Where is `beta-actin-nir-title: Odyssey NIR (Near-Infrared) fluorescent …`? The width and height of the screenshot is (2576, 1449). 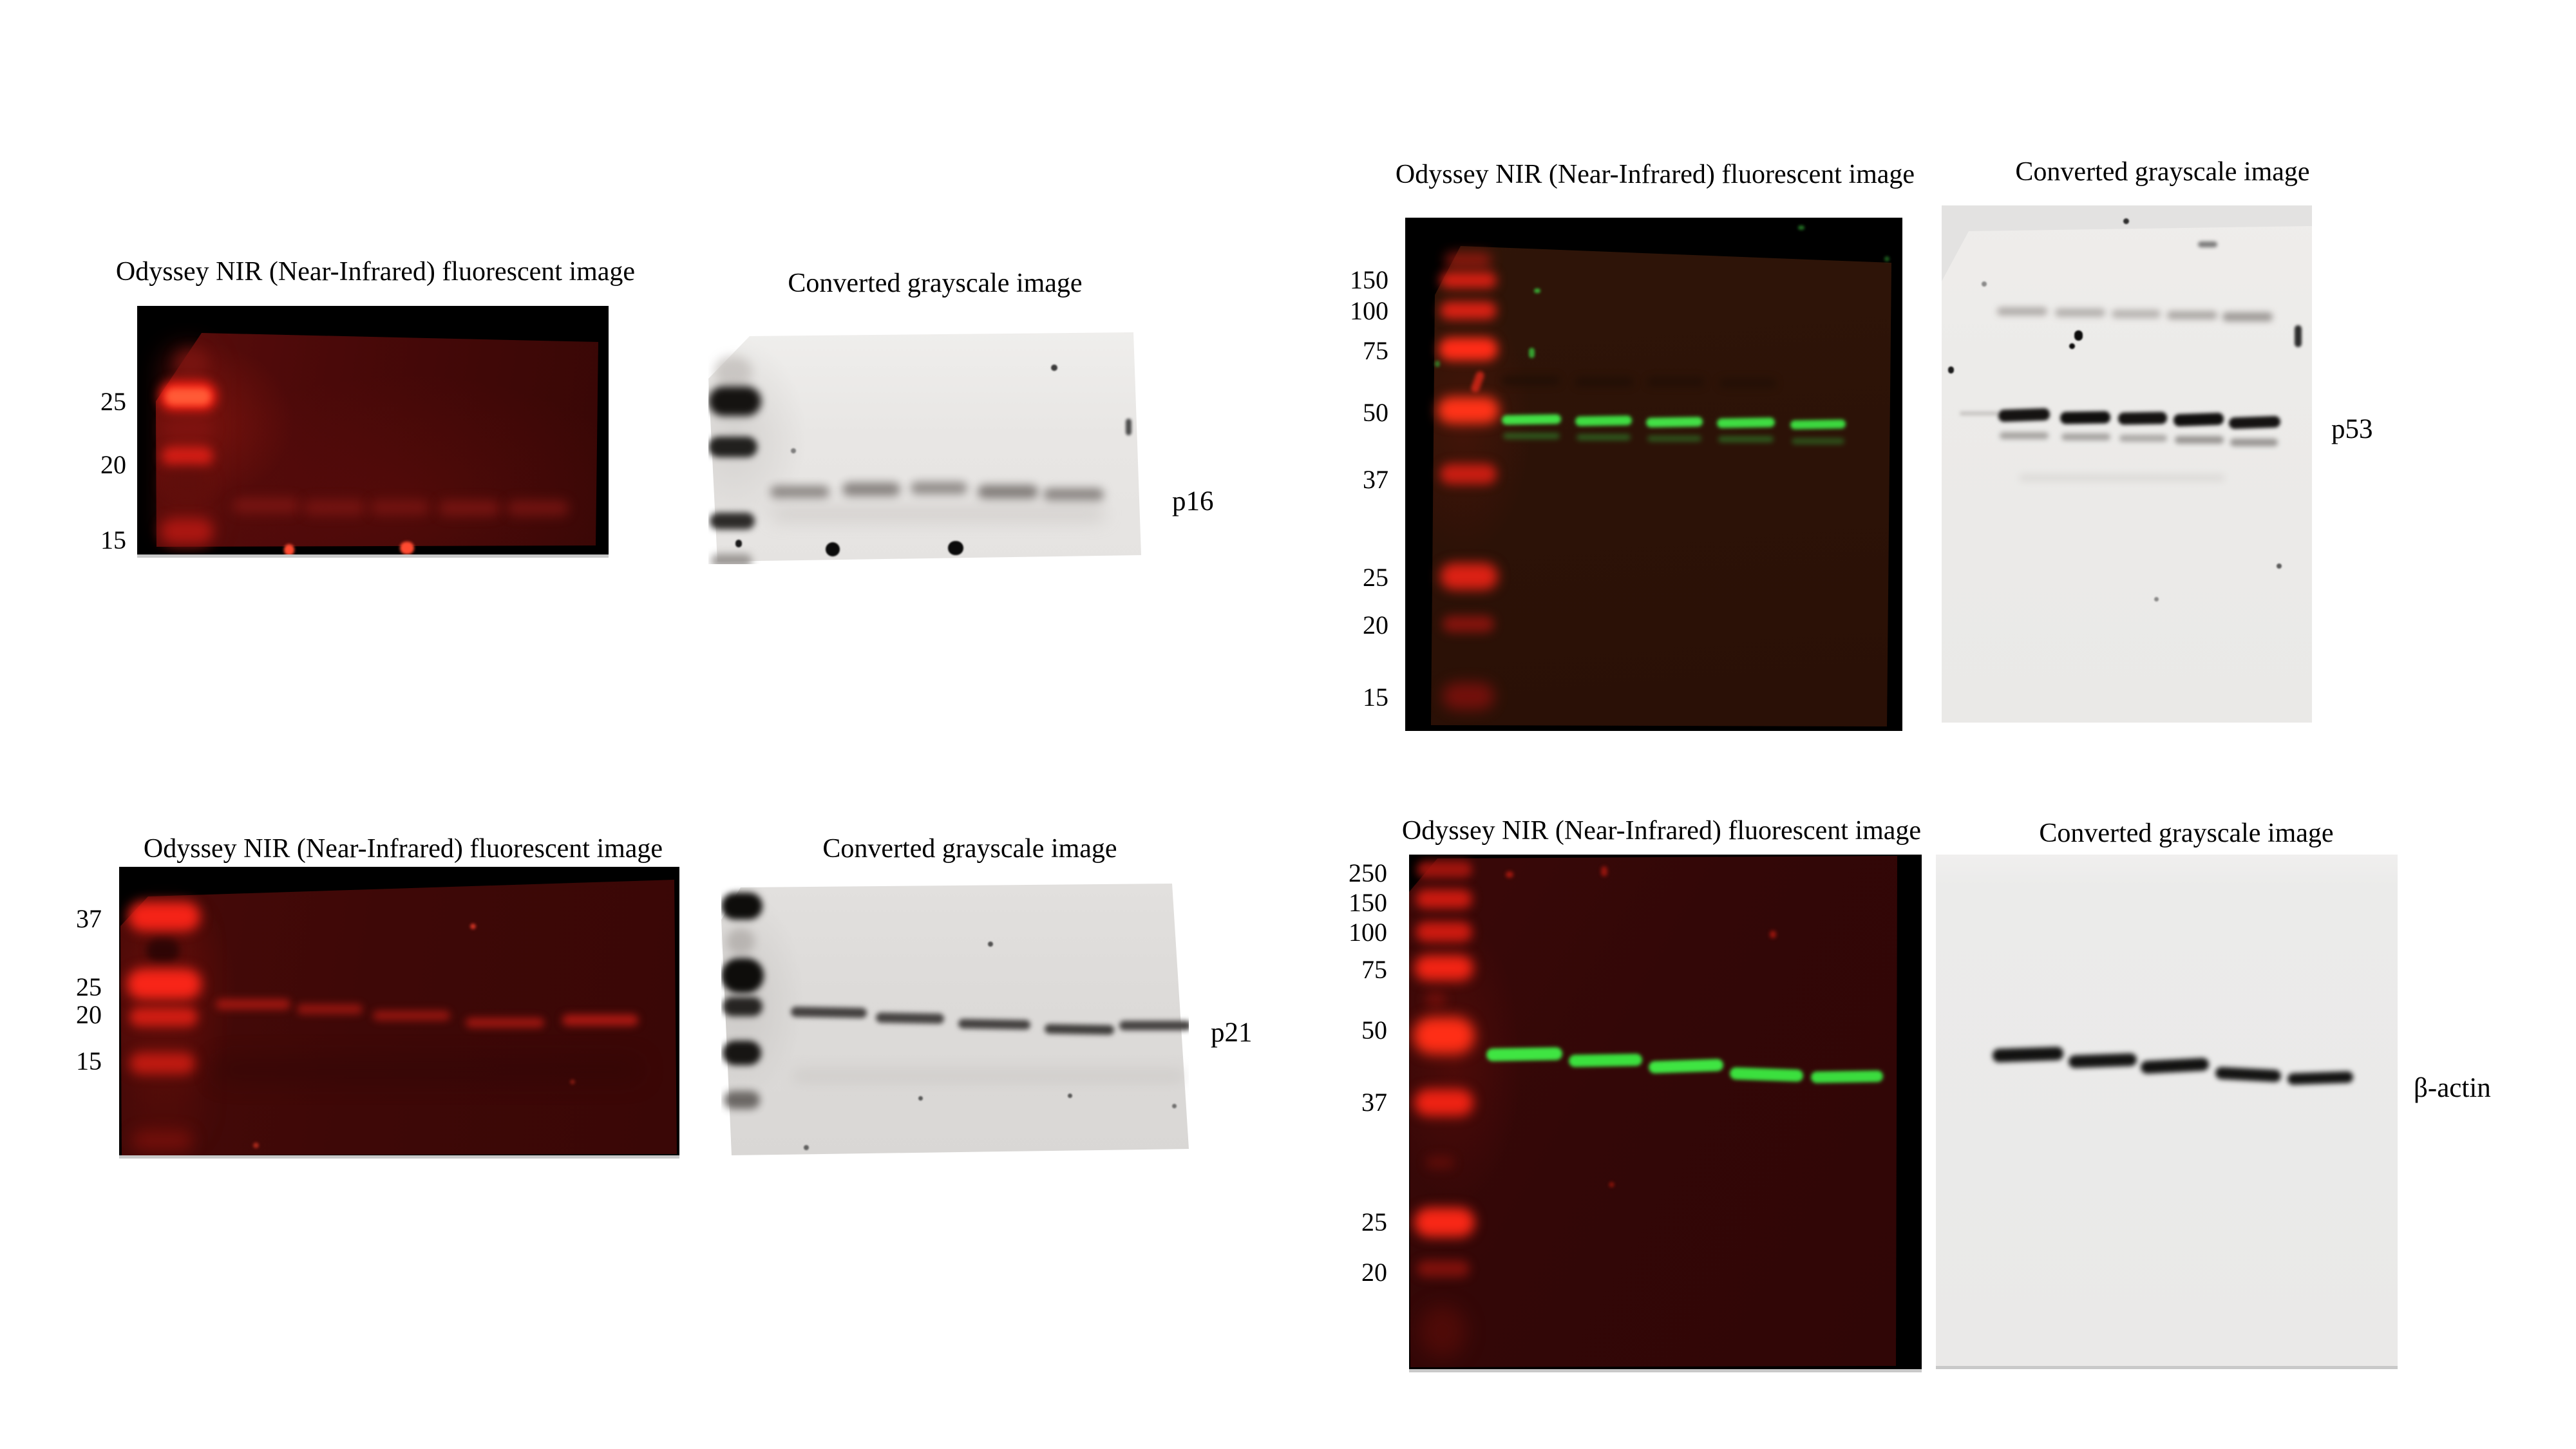
beta-actin-nir-title: Odyssey NIR (Near-Infrared) fluorescent … is located at coordinates (1661, 831).